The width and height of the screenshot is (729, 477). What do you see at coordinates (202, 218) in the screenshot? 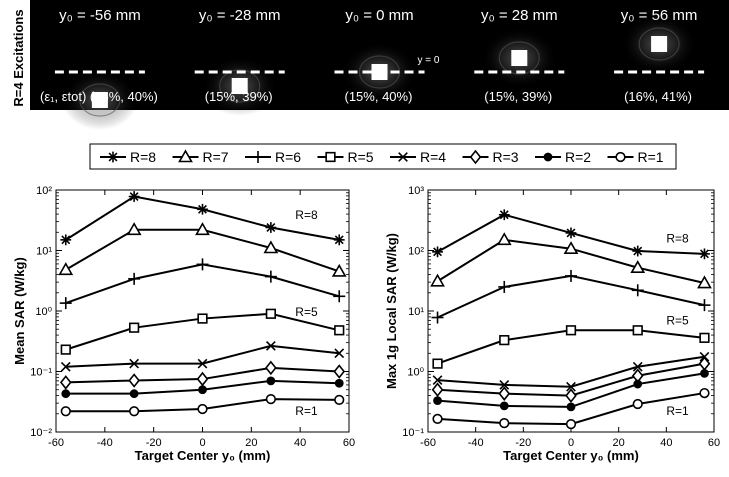
I see `series-r8` at bounding box center [202, 218].